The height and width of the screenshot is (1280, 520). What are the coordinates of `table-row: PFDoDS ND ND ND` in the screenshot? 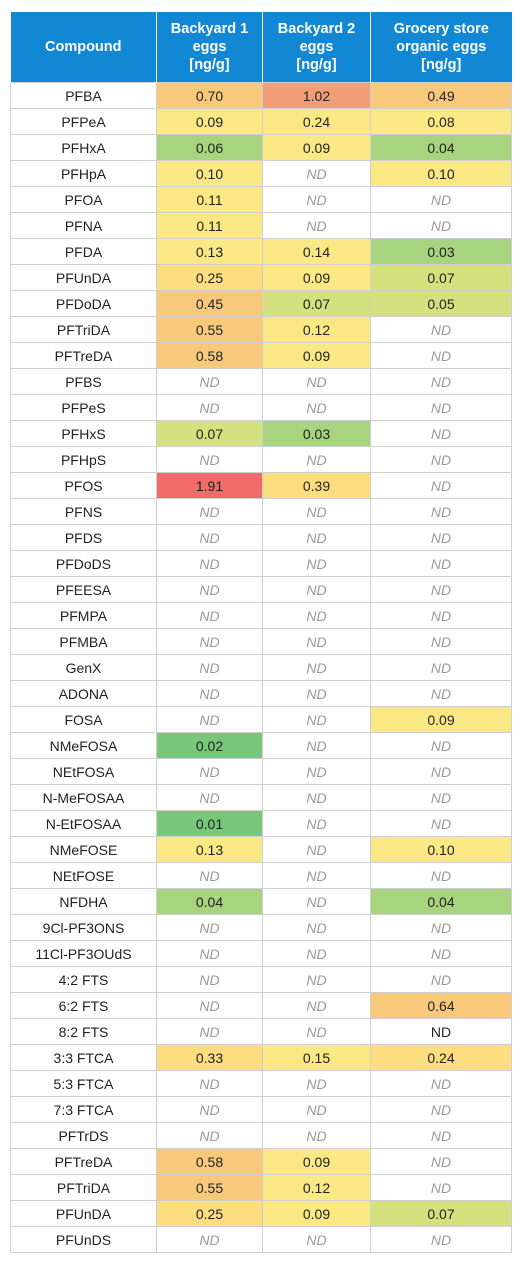 It's located at (261, 563).